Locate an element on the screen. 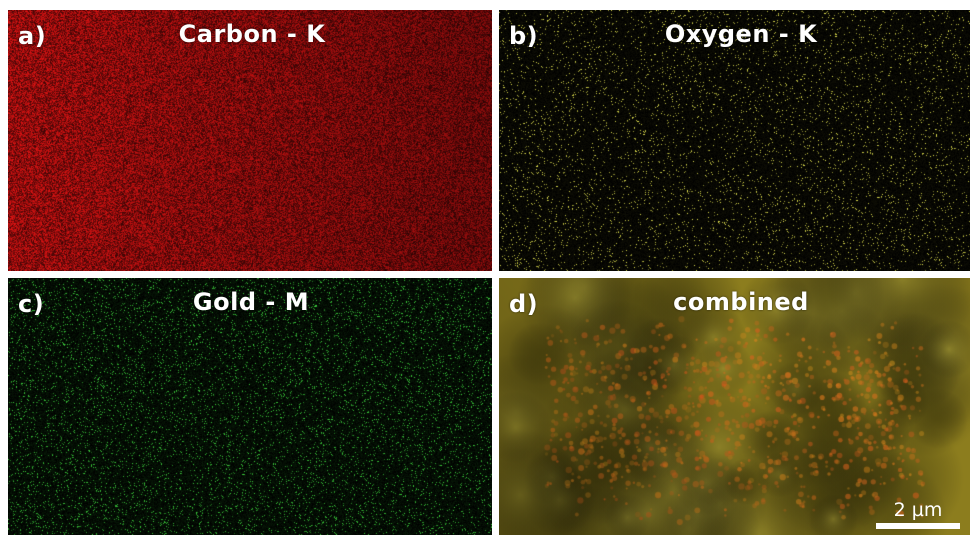  panel-letter: a) is located at coordinates (32, 36).